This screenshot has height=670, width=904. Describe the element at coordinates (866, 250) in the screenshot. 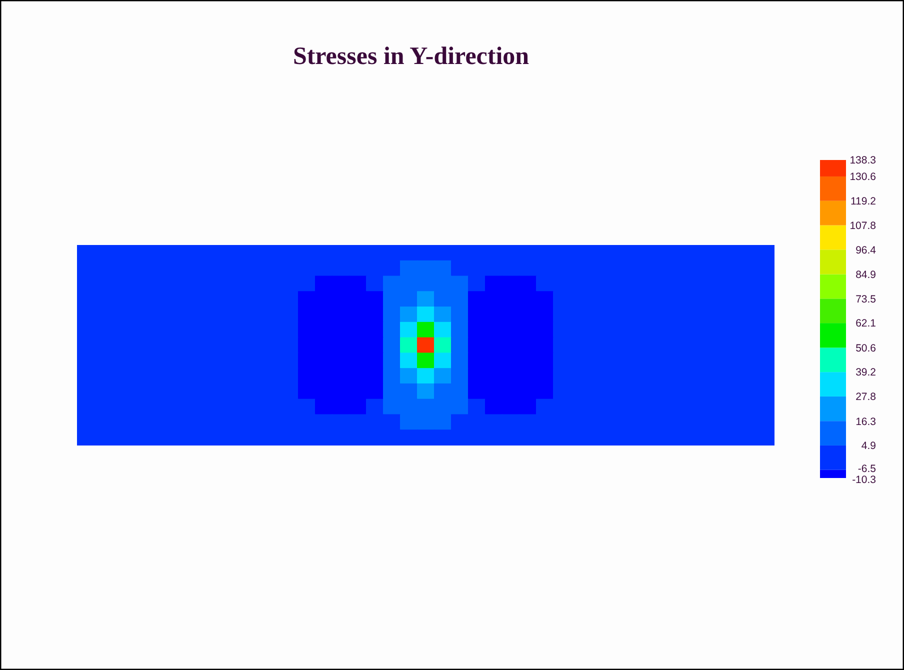

I see `color-bar-label: 96.4` at that location.